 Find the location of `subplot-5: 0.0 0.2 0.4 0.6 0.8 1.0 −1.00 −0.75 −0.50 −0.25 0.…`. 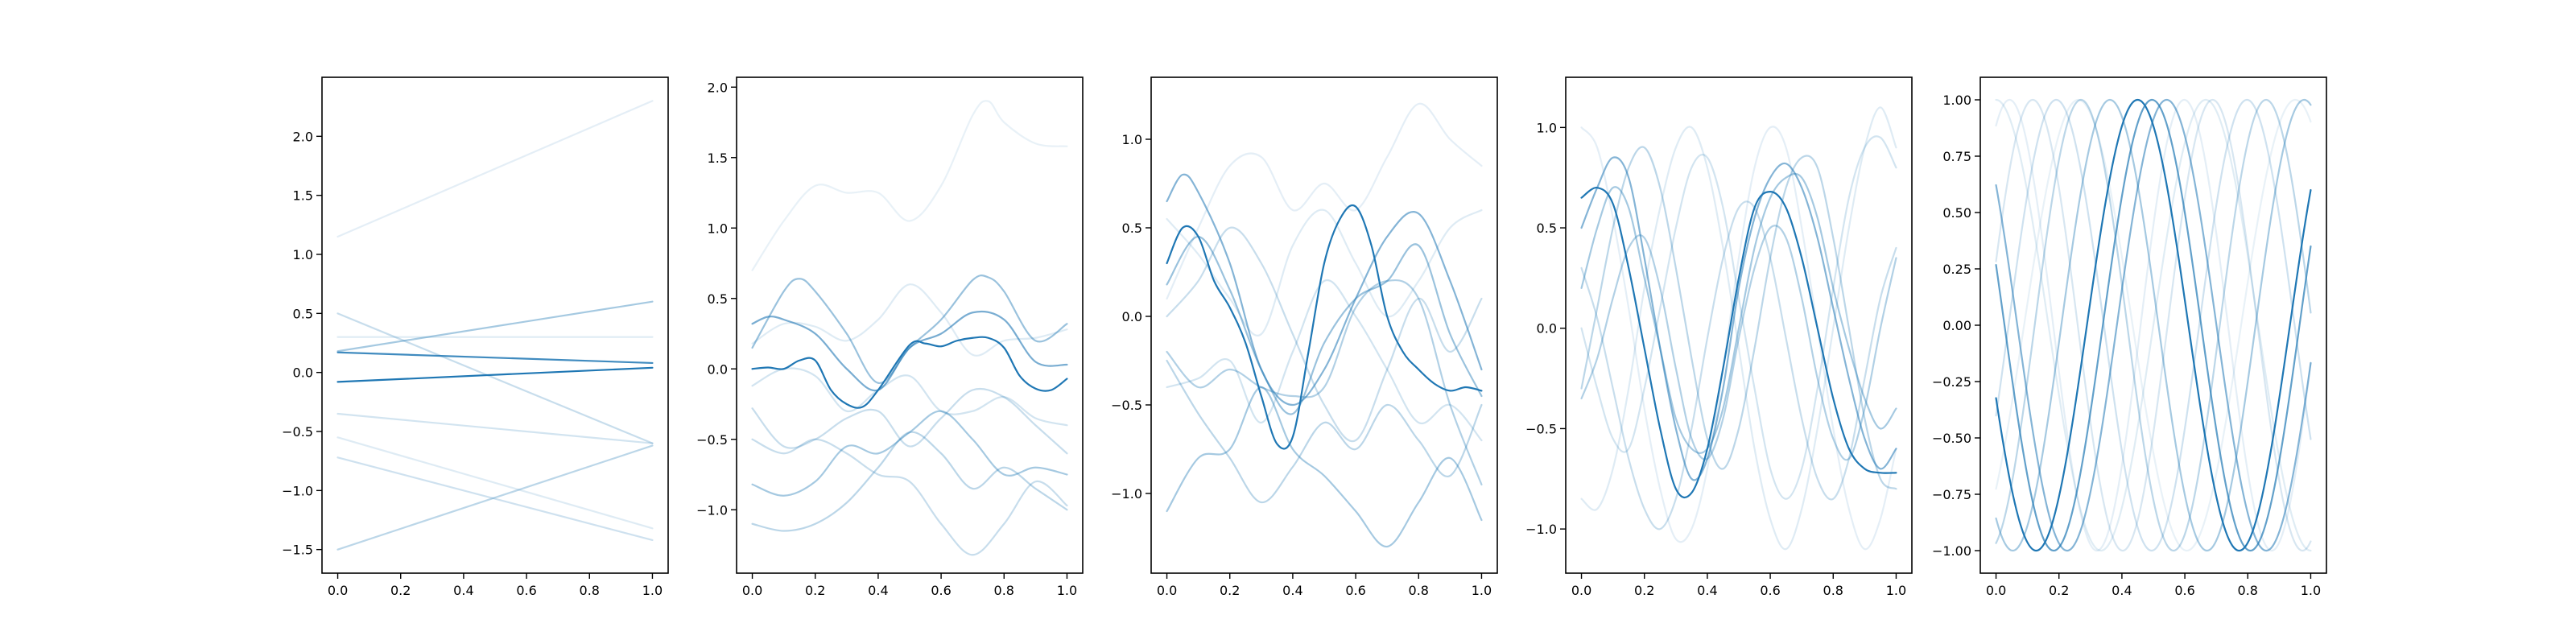

subplot-5: 0.0 0.2 0.4 0.6 0.8 1.0 −1.00 −0.75 −0.50 −0.25 0.… is located at coordinates (2129, 337).